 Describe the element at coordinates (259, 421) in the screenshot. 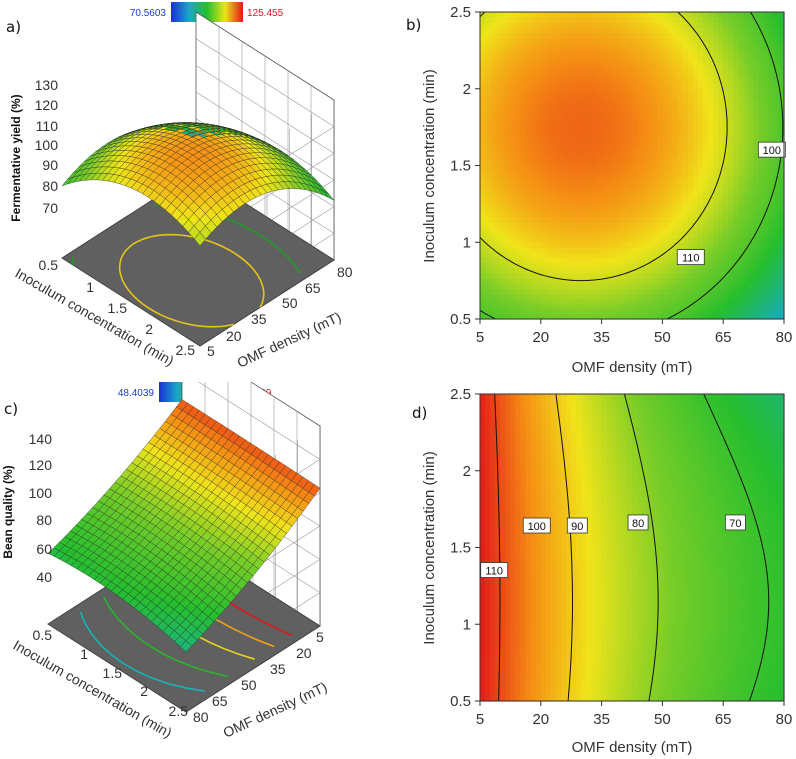

I see `c-wall-grid` at that location.